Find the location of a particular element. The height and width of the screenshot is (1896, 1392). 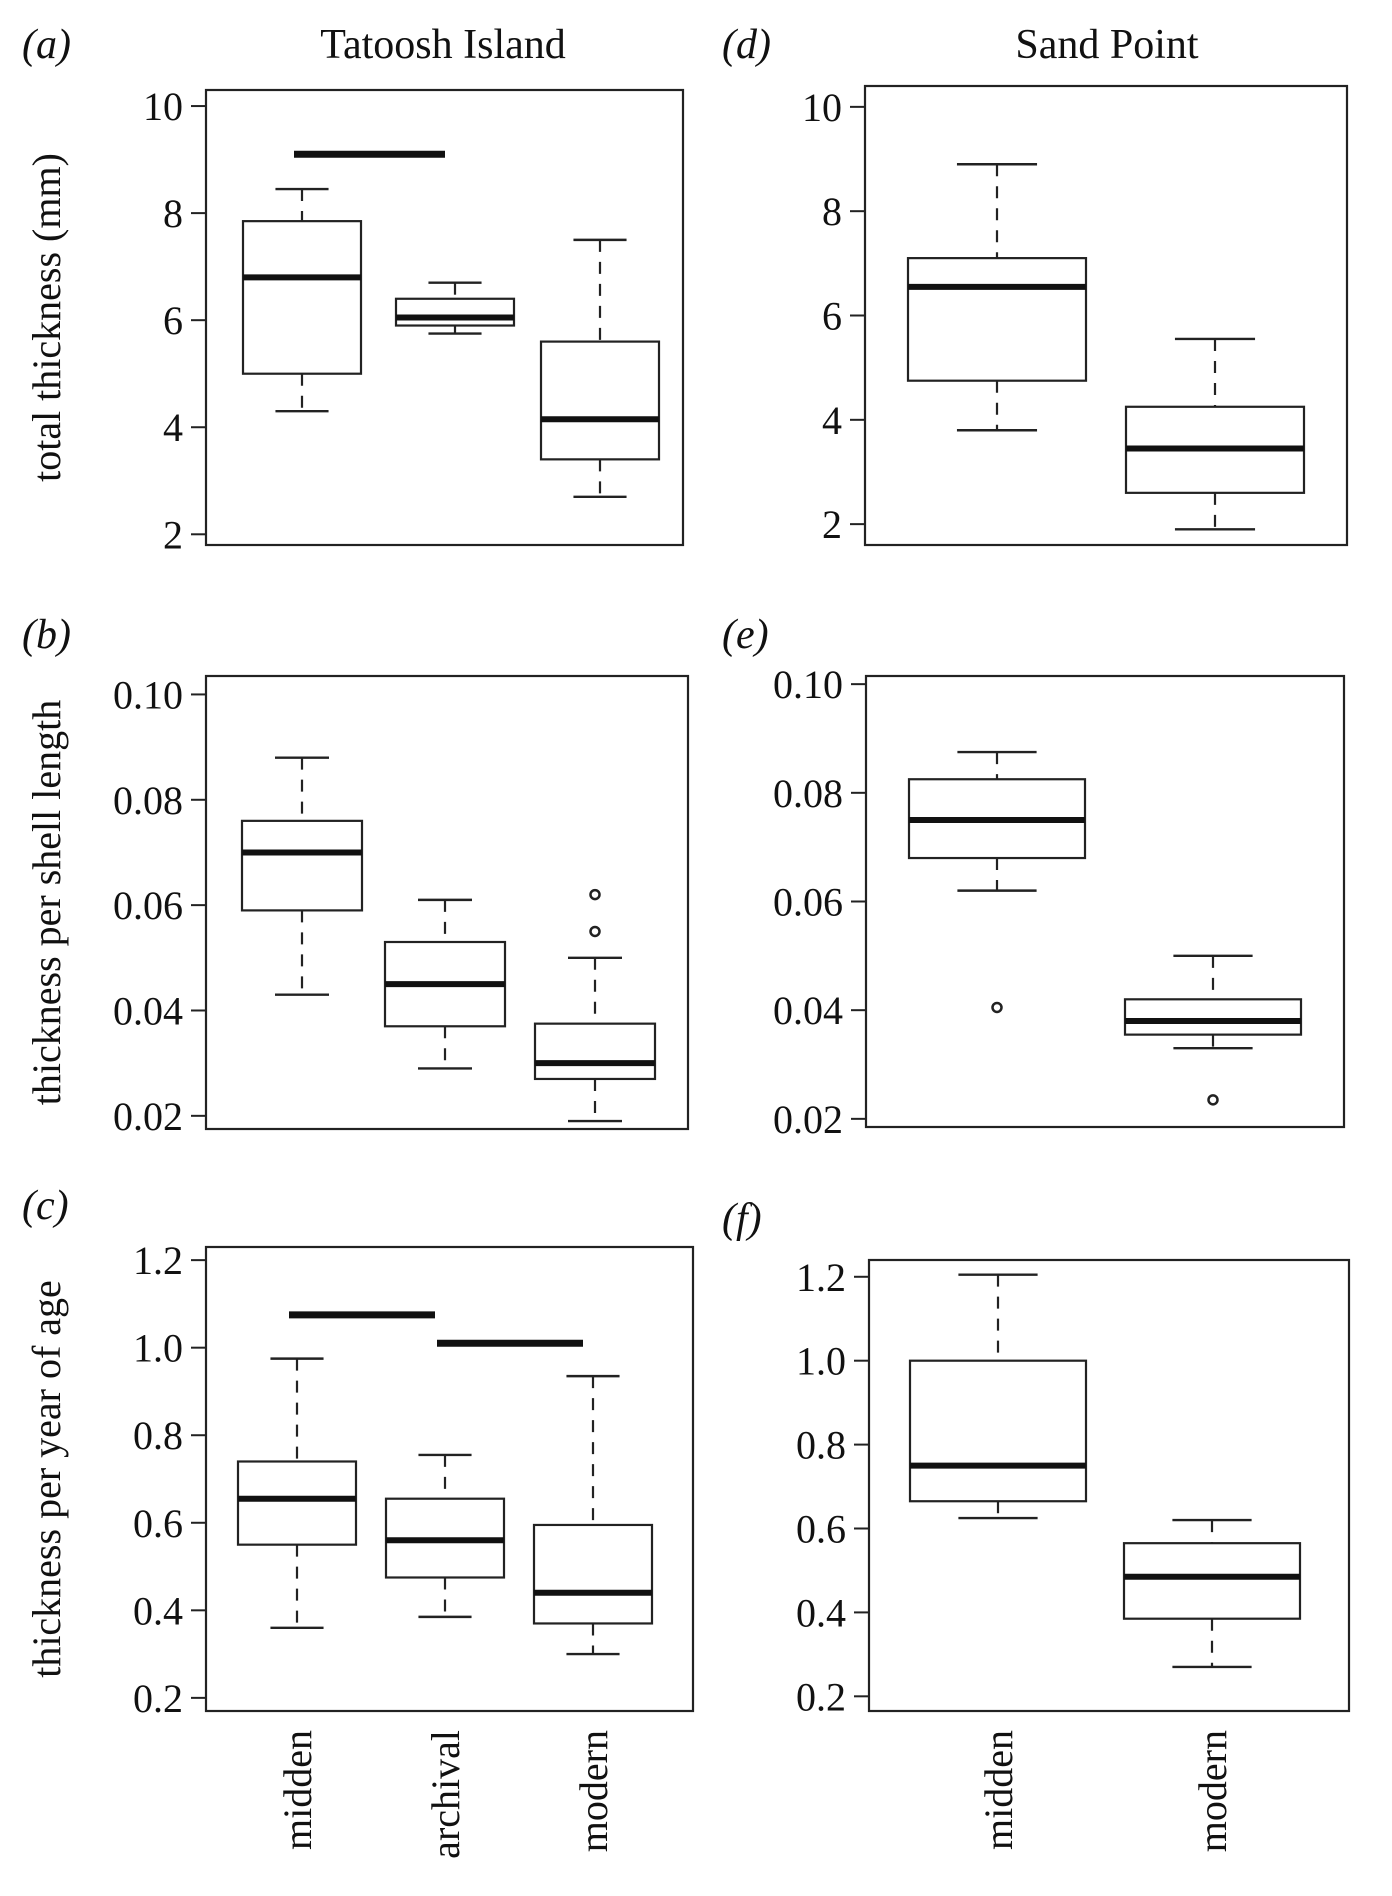

panel-label: (d) is located at coordinates (746, 45).